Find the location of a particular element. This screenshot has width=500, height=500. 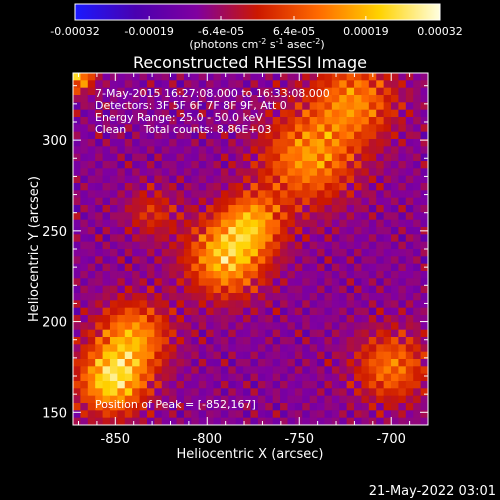

x-tick-label: -750 is located at coordinates (299, 439).